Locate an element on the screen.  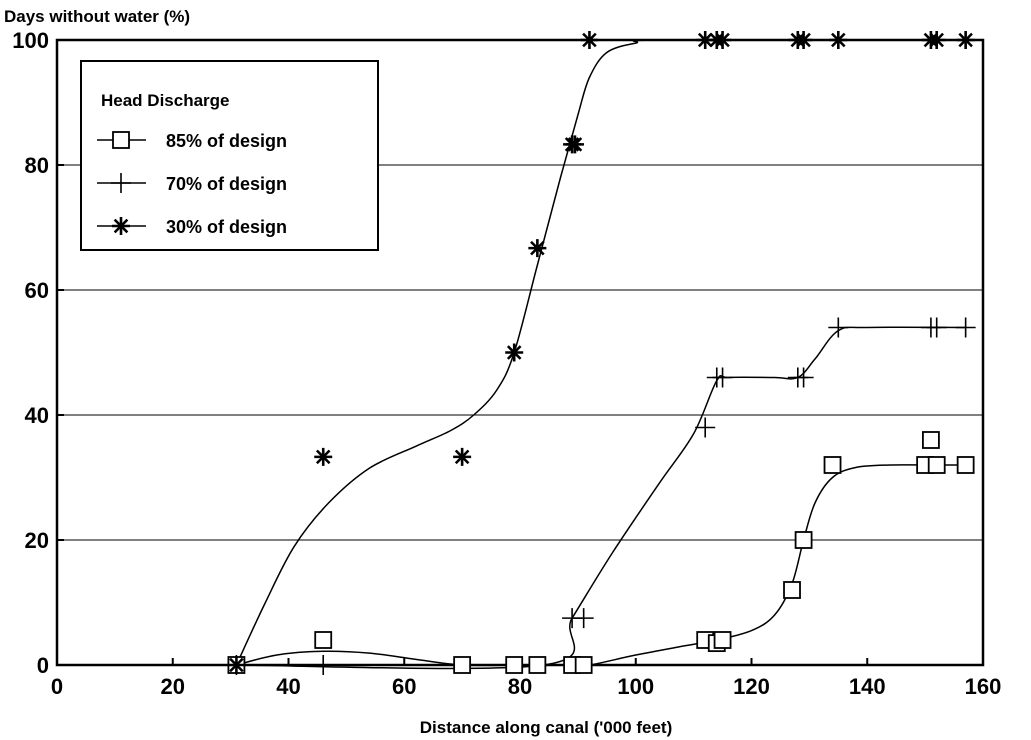
legend-box is located at coordinates (229, 155).